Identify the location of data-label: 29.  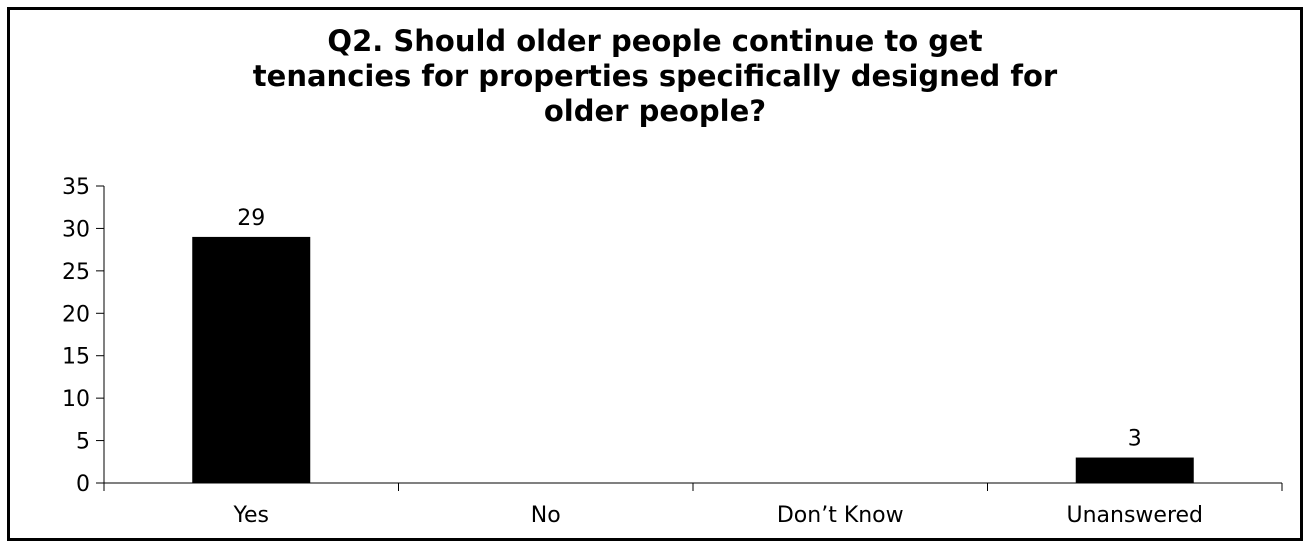
(251, 218).